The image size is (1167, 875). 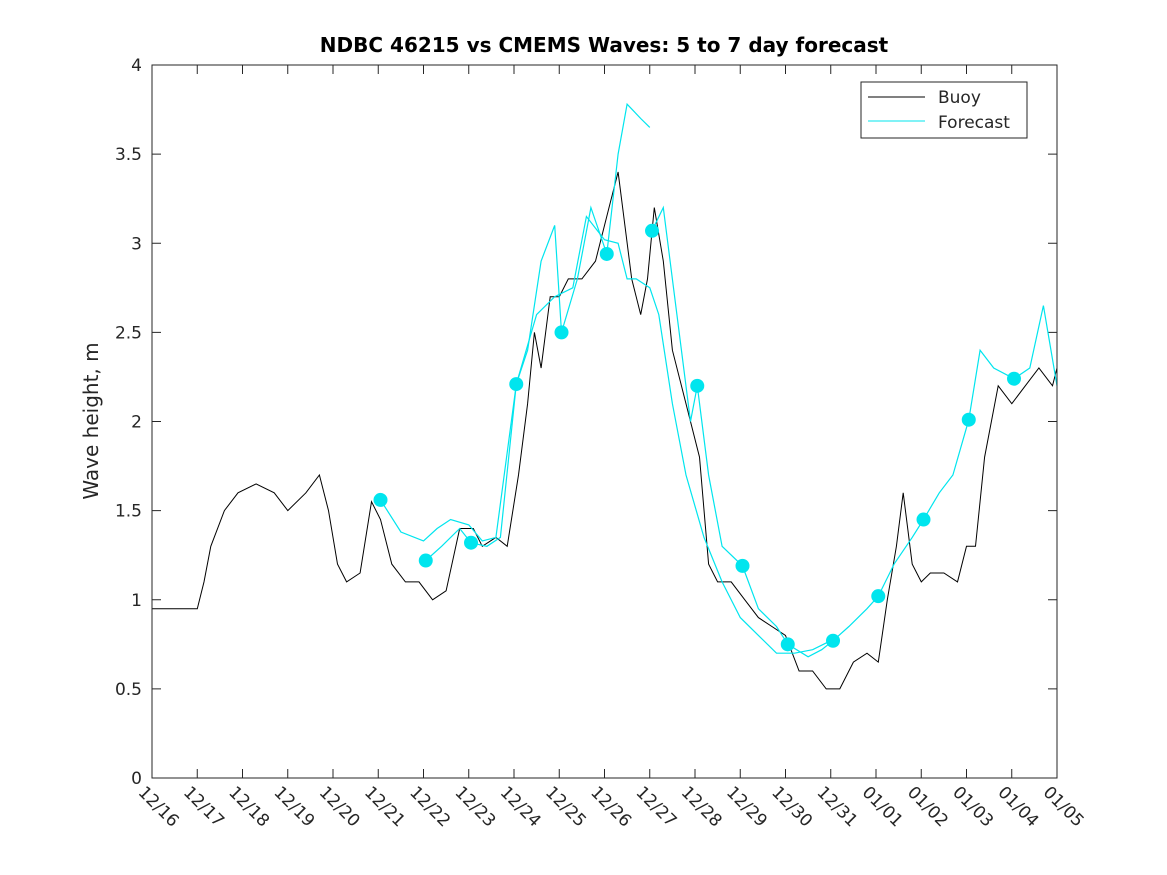 I want to click on y-tick-label: 0, so click(x=136, y=779).